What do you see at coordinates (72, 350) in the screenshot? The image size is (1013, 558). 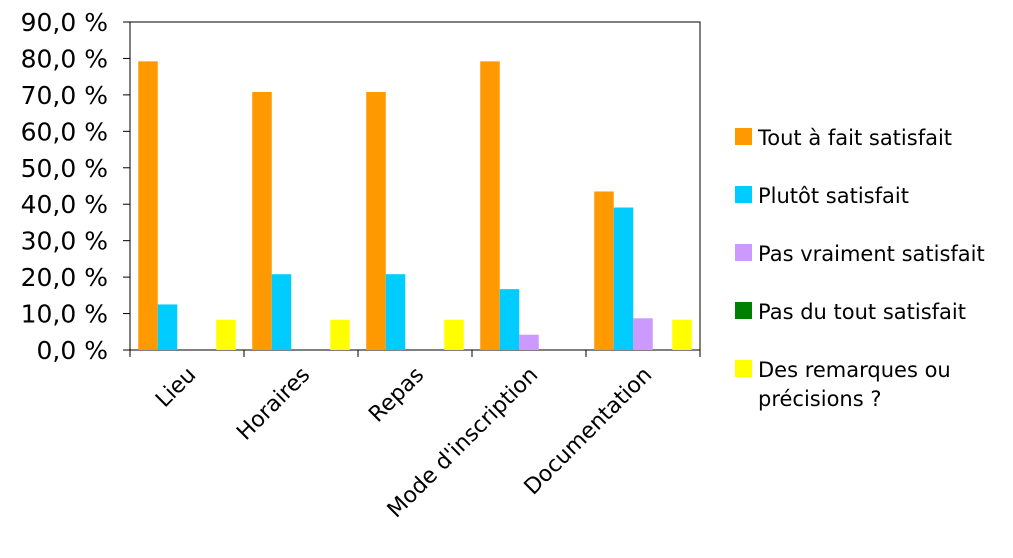 I see `y-tick-label: 0,0 %` at bounding box center [72, 350].